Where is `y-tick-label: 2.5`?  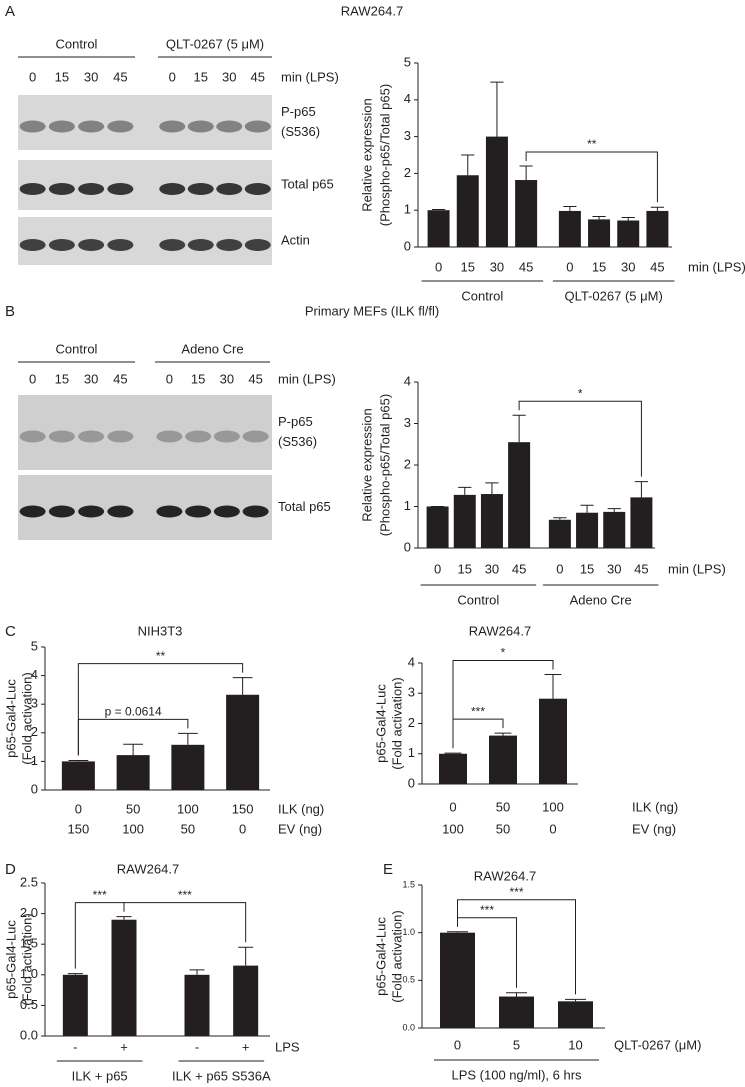
y-tick-label: 2.5 is located at coordinates (29, 881).